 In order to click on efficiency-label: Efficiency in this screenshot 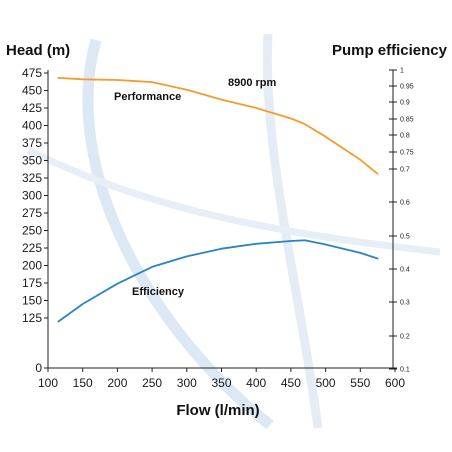, I will do `click(158, 292)`.